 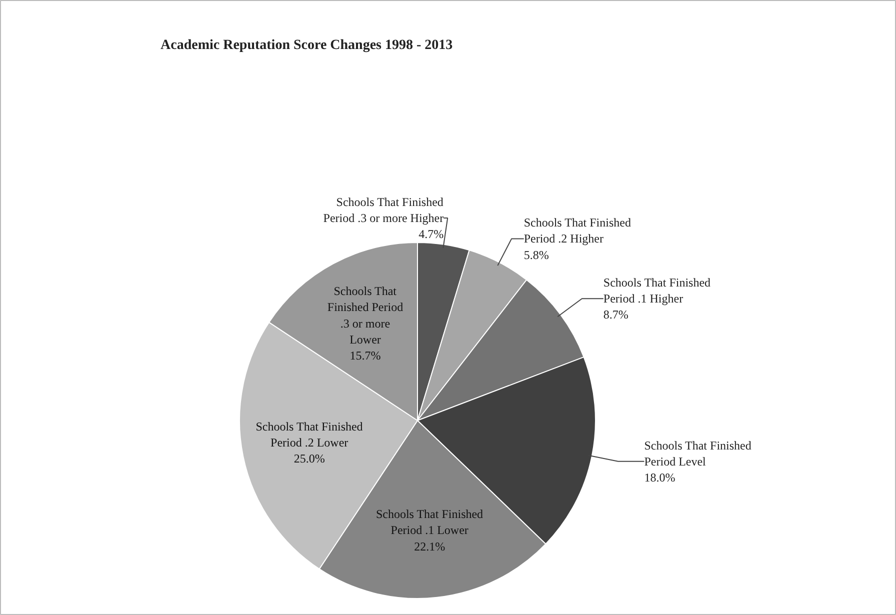 What do you see at coordinates (660, 477) in the screenshot?
I see `data-label: 18.0%` at bounding box center [660, 477].